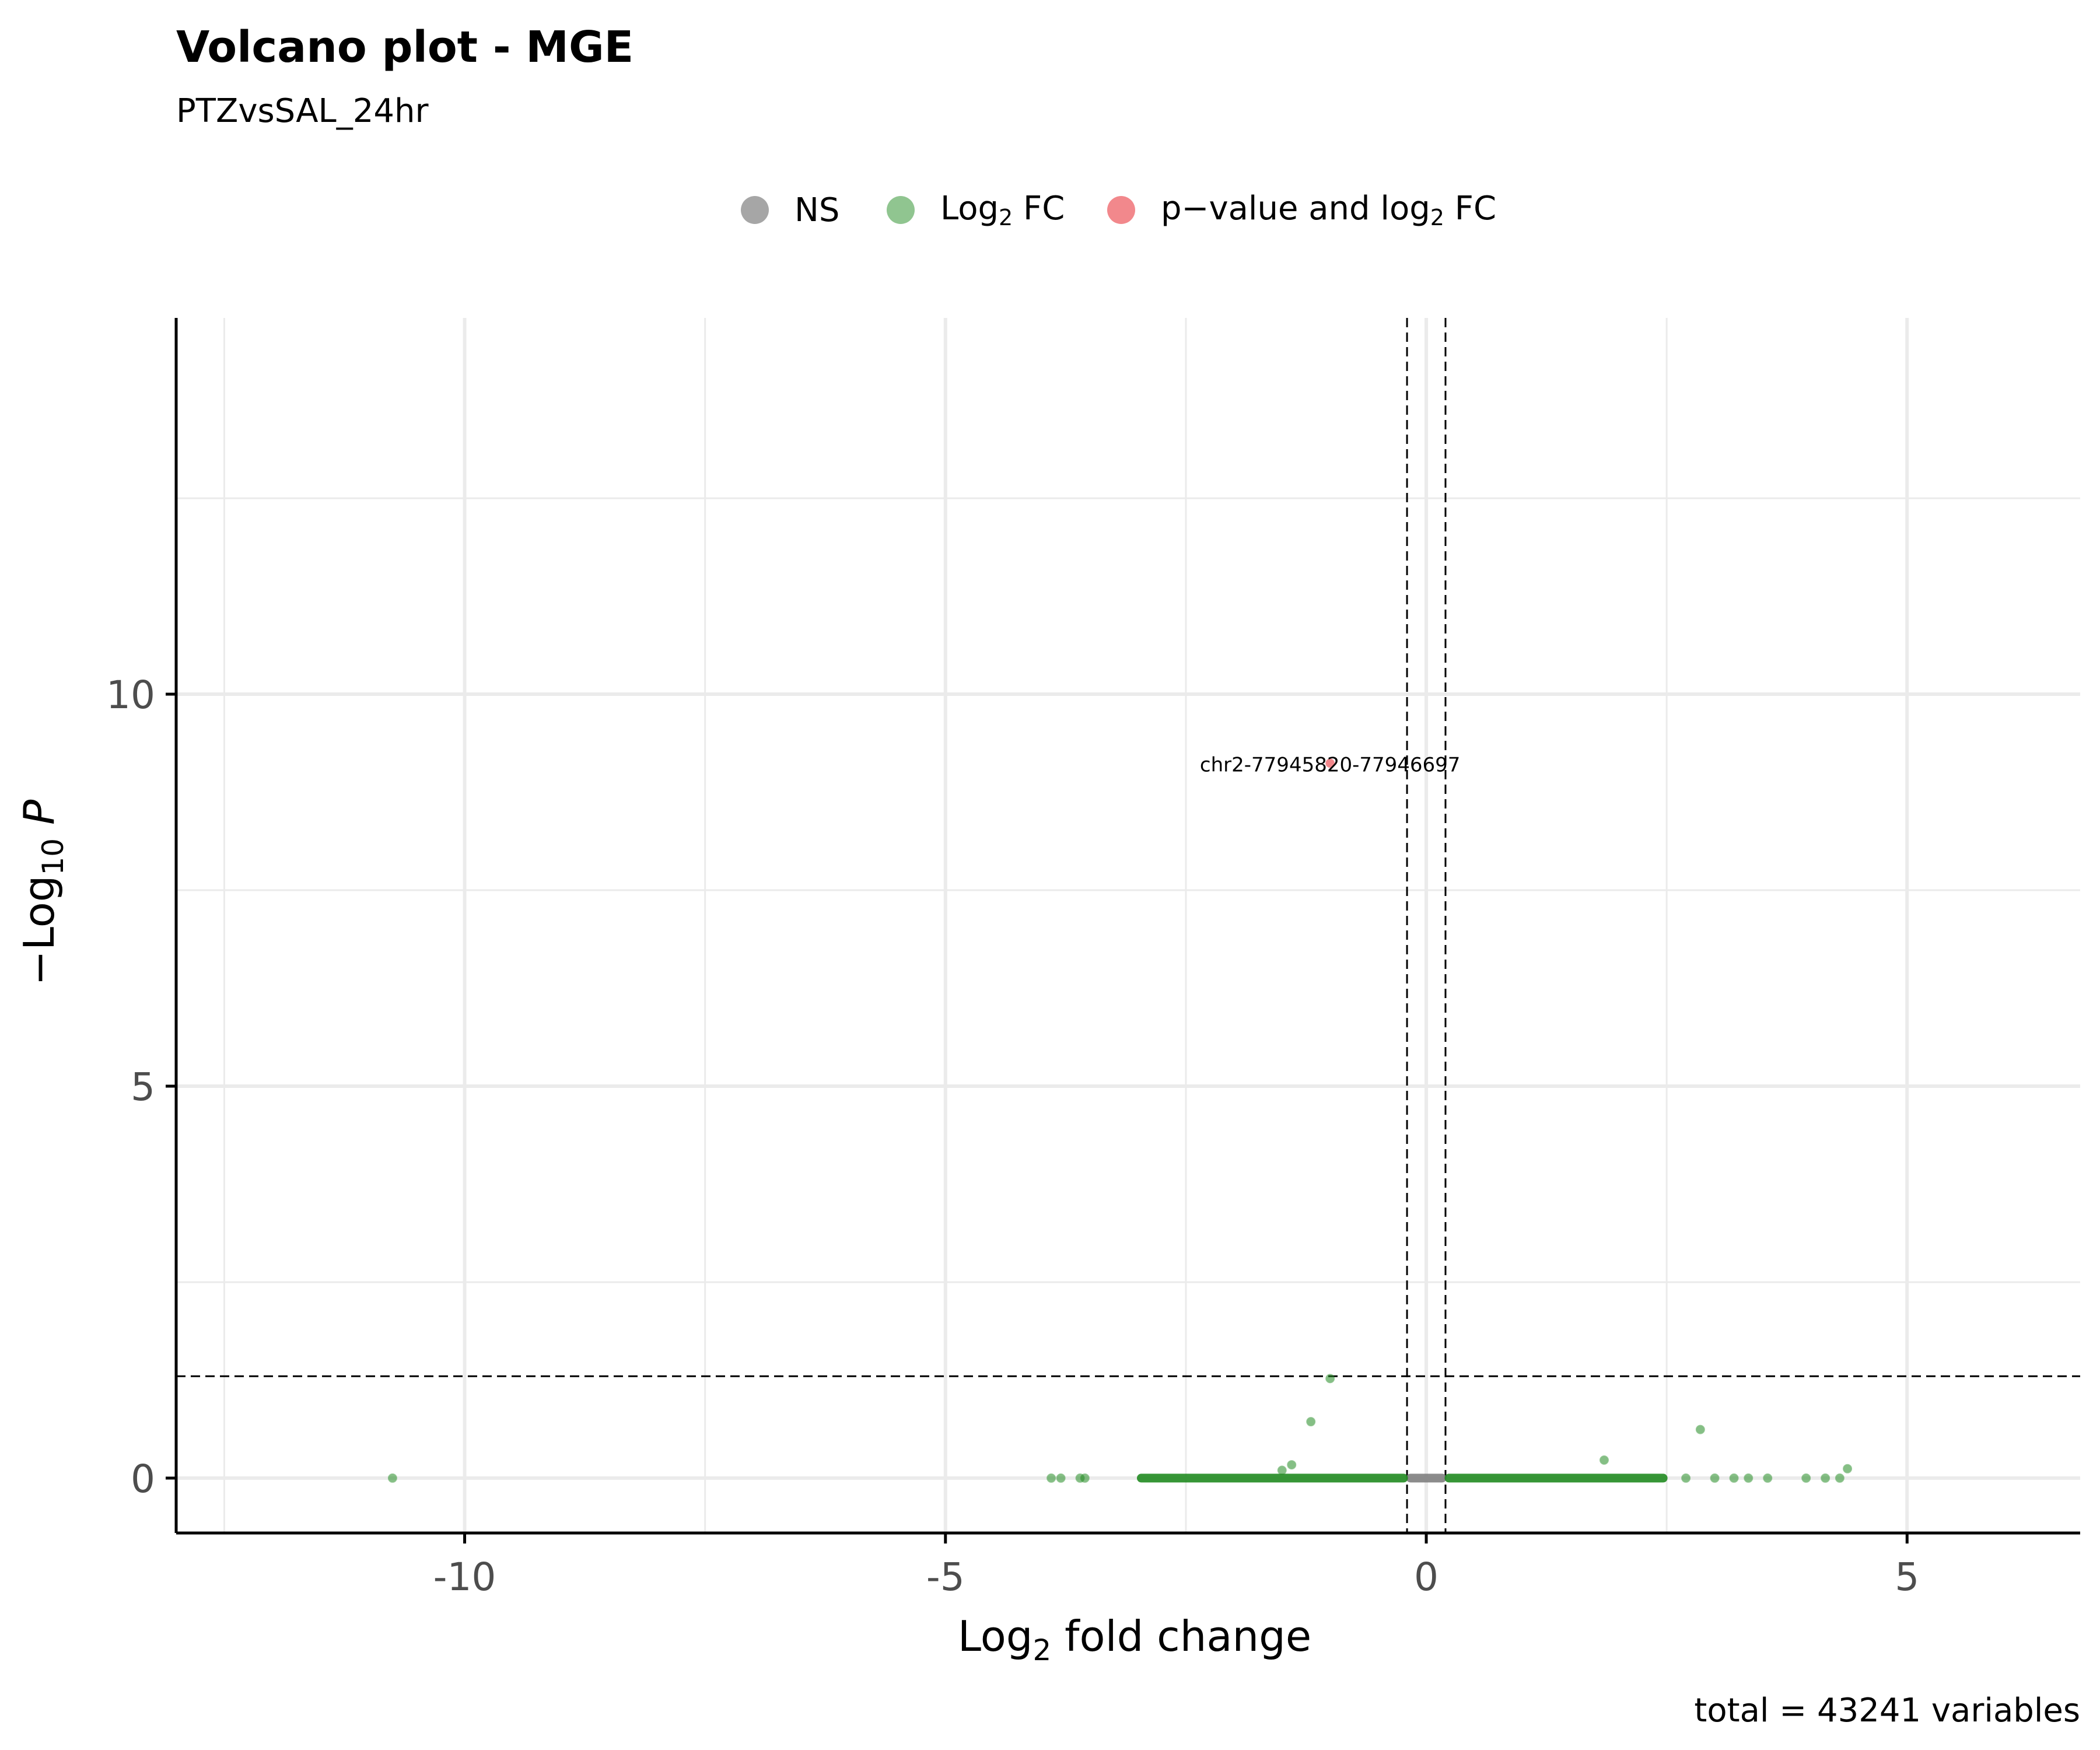 This screenshot has width=2100, height=1750. I want to click on x-axis-label: Log2 fold change, so click(1134, 1639).